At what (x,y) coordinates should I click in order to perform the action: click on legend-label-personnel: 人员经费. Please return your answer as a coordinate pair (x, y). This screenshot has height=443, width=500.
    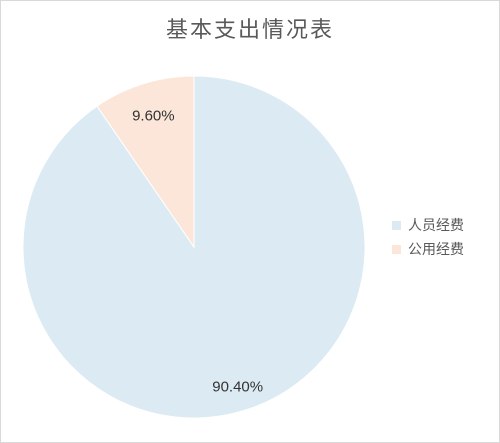
    Looking at the image, I should click on (436, 226).